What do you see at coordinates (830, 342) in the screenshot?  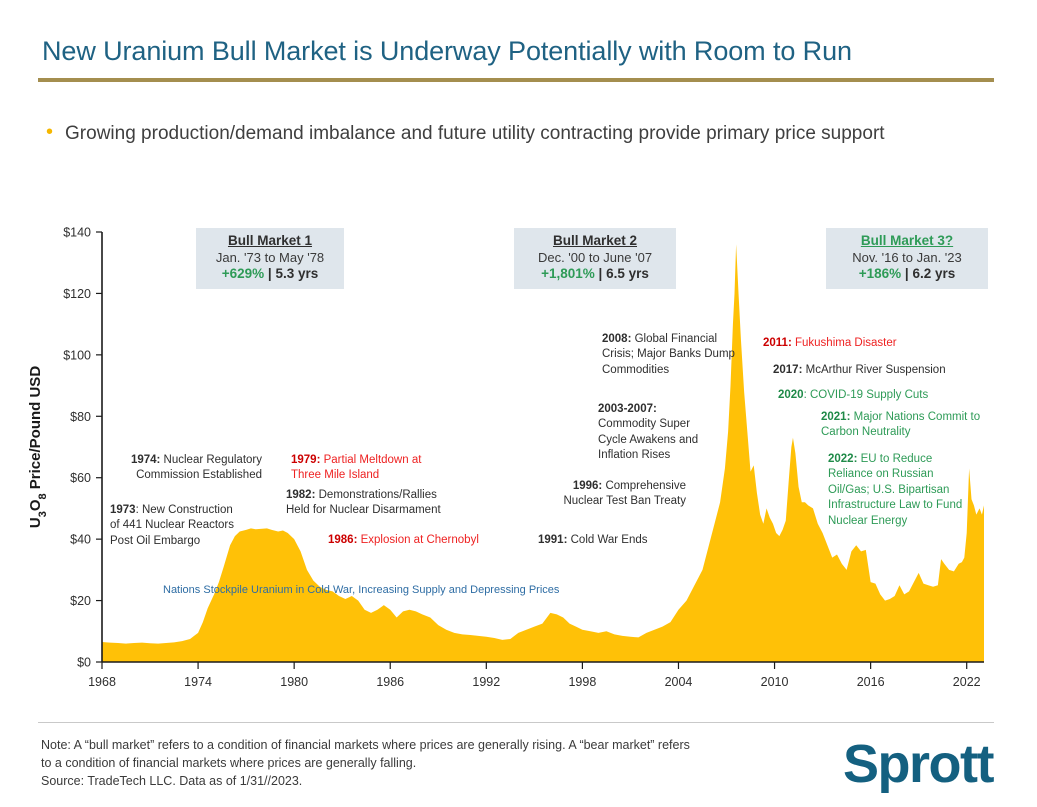 I see `annotation-2011: 2011: Fukushima Disaster` at bounding box center [830, 342].